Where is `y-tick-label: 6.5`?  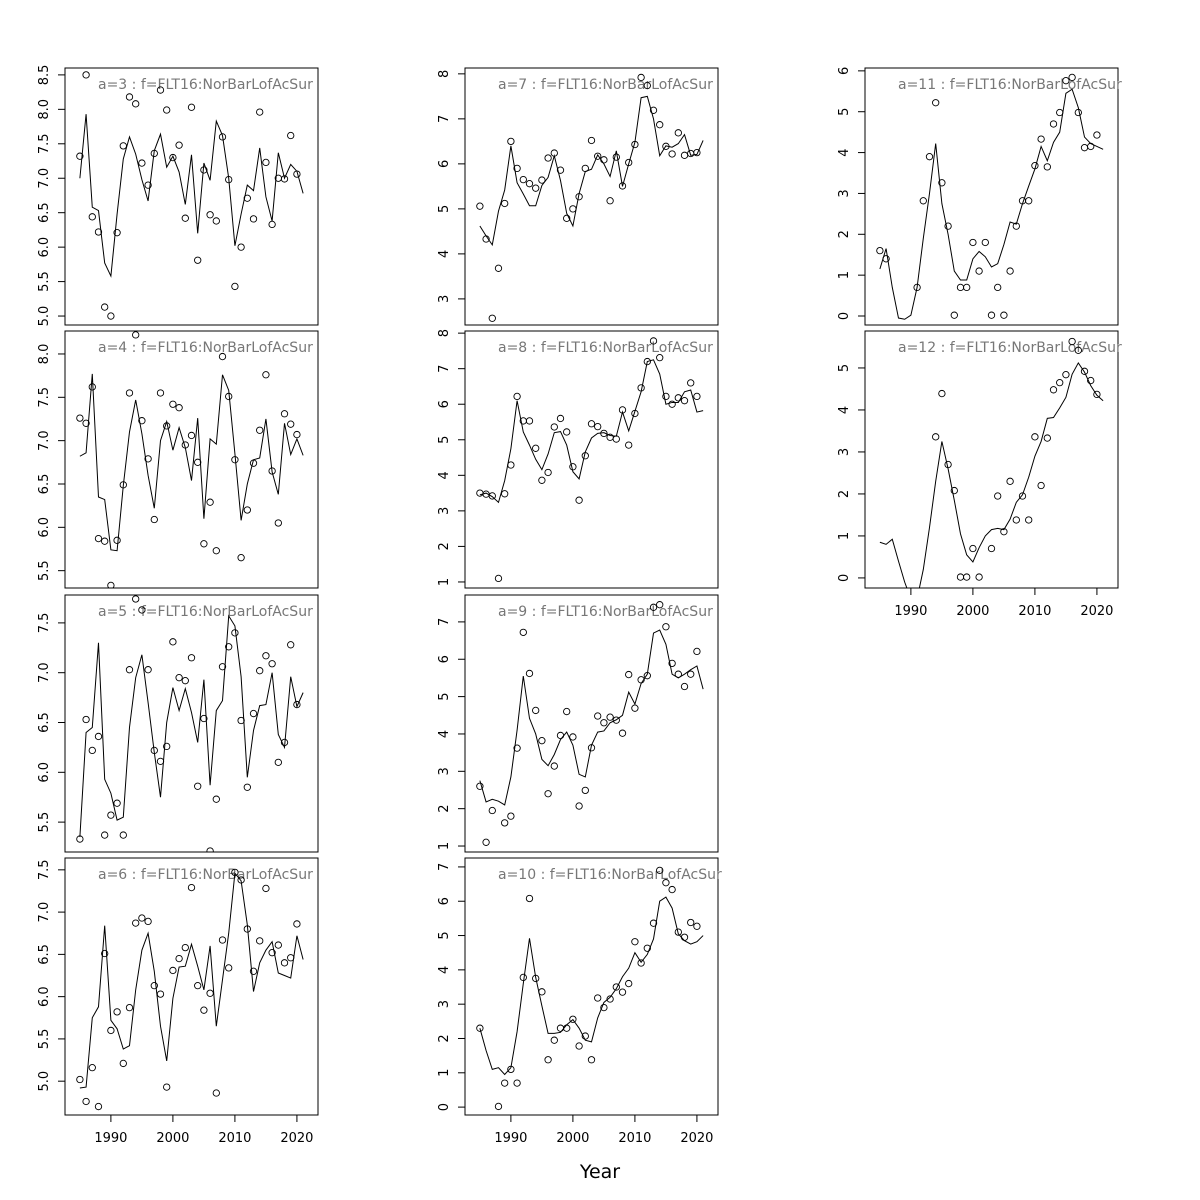
y-tick-label: 6.5 is located at coordinates (44, 722).